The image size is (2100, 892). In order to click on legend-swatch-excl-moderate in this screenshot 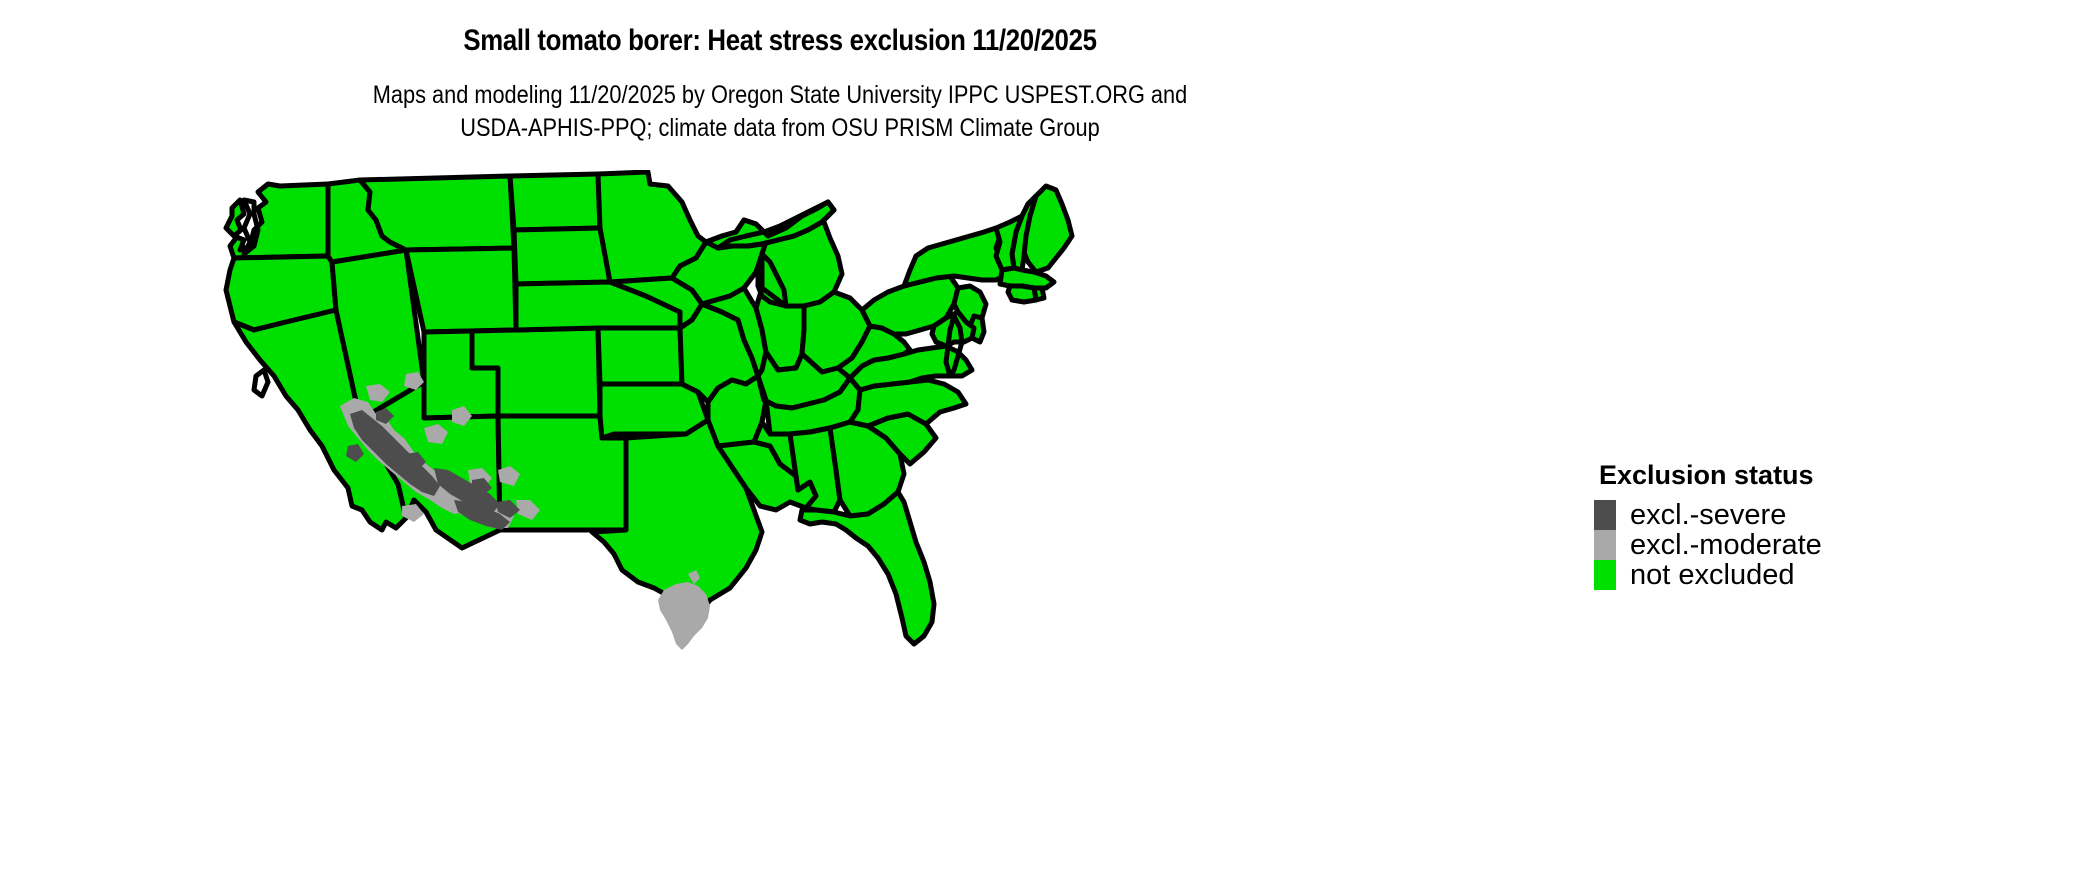, I will do `click(1605, 545)`.